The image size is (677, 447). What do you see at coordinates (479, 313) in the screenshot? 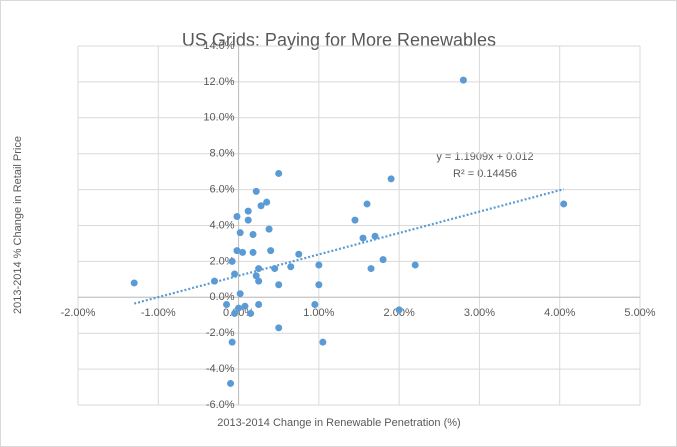
I see `x-tick-label: 3.00%` at bounding box center [479, 313].